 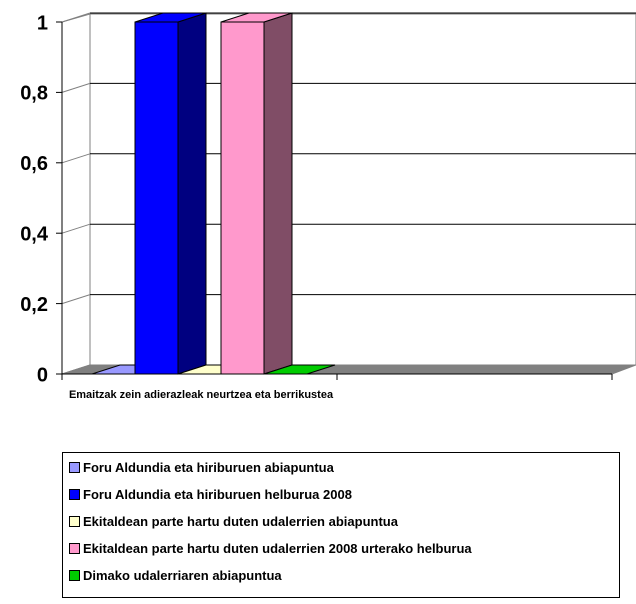 I want to click on legend-item: Dimako udalerriaren abiapuntua, so click(x=175, y=575).